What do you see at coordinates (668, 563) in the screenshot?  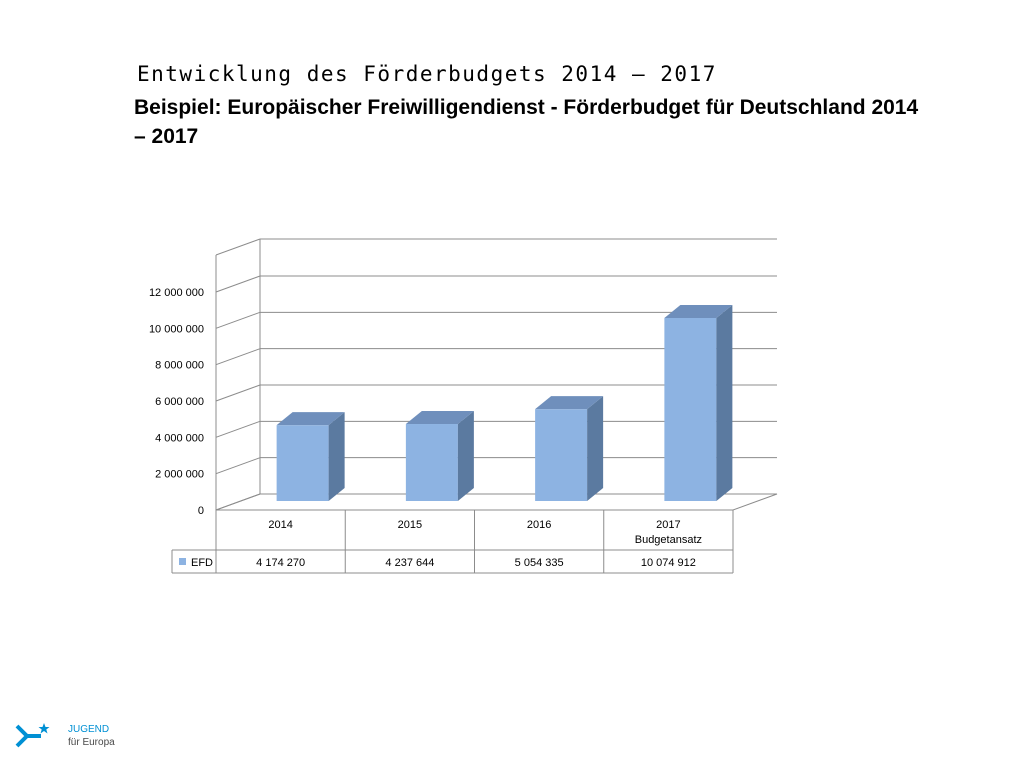 I see `data-label: 10 074 912` at bounding box center [668, 563].